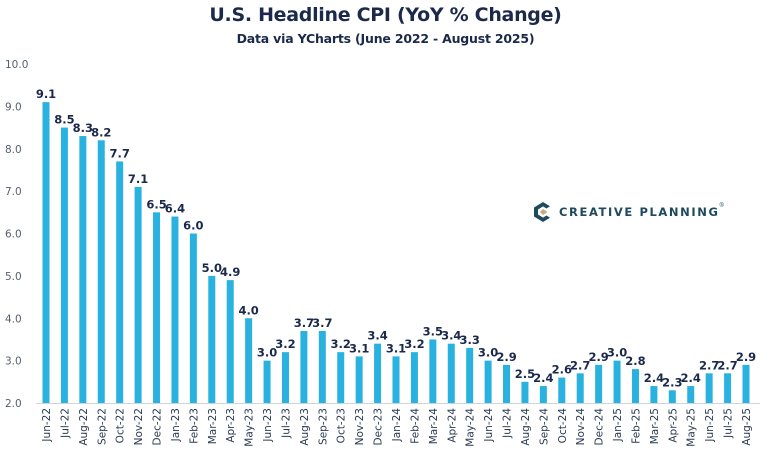 The height and width of the screenshot is (451, 771). I want to click on chart-title: U.S. Headline CPI (YoY % Change), so click(385, 15).